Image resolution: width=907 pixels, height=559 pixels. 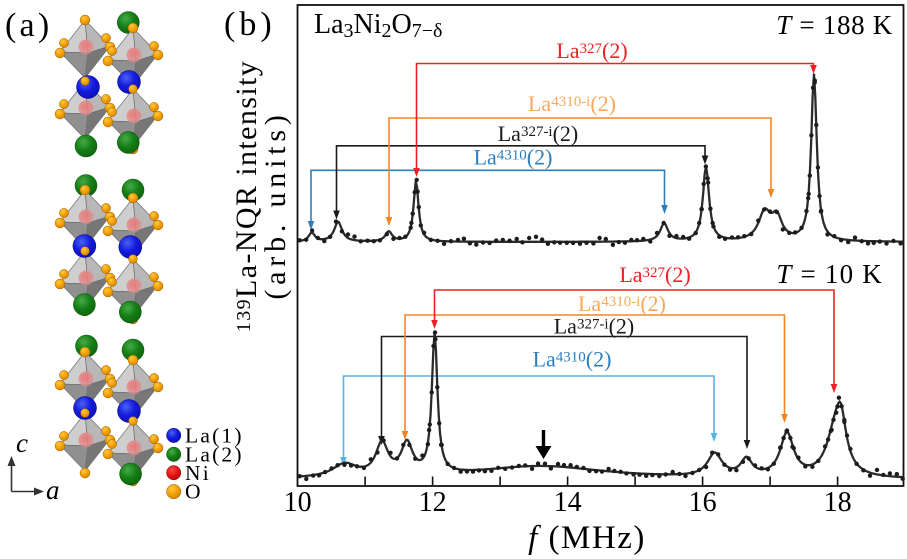 I want to click on svg-text: T = 188 K, so click(x=834, y=25).